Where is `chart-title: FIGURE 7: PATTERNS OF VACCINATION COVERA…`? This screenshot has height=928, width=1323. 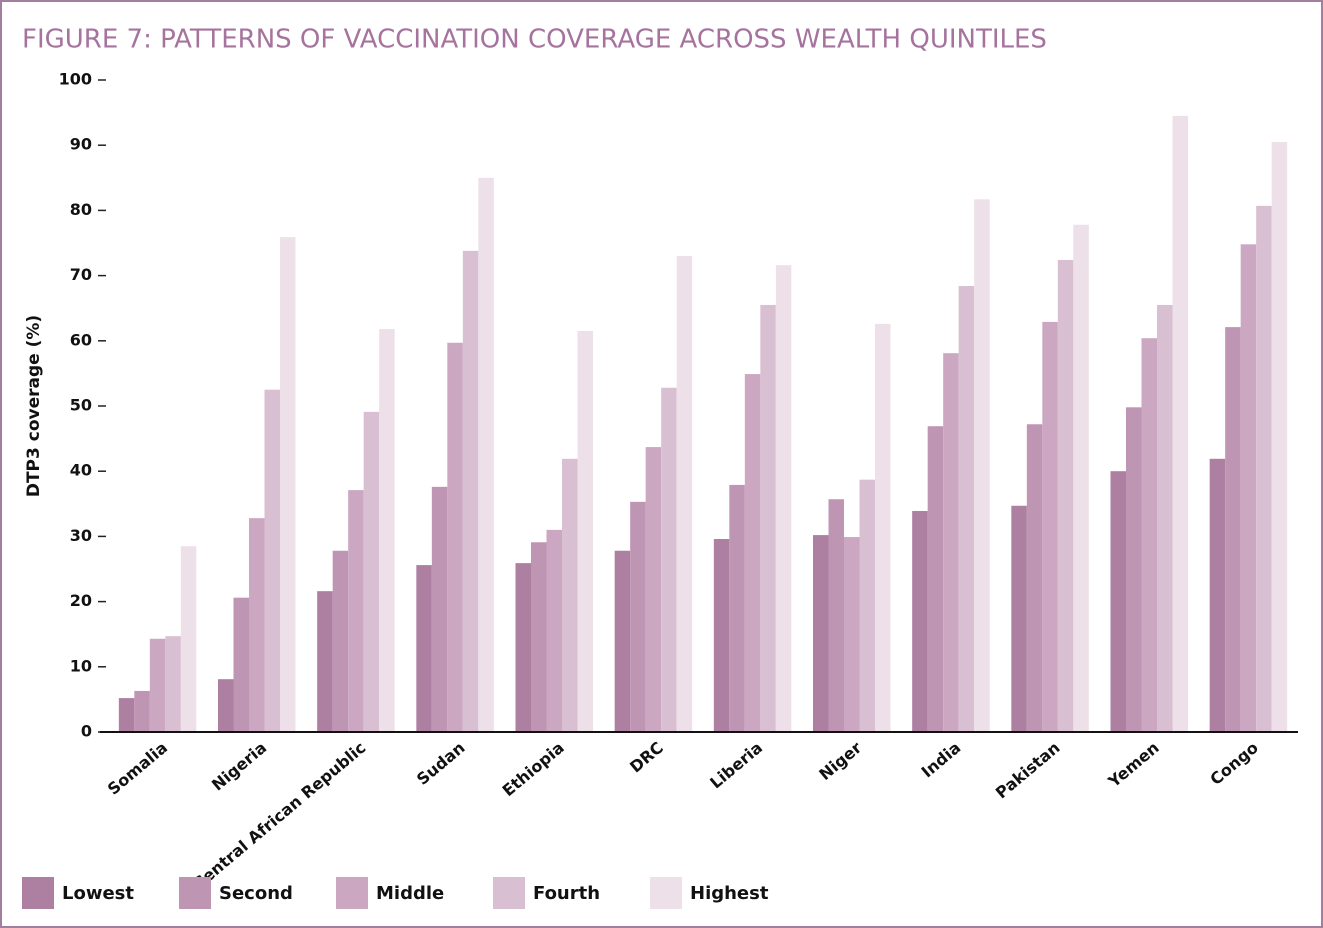 chart-title: FIGURE 7: PATTERNS OF VACCINATION COVERA… is located at coordinates (534, 40).